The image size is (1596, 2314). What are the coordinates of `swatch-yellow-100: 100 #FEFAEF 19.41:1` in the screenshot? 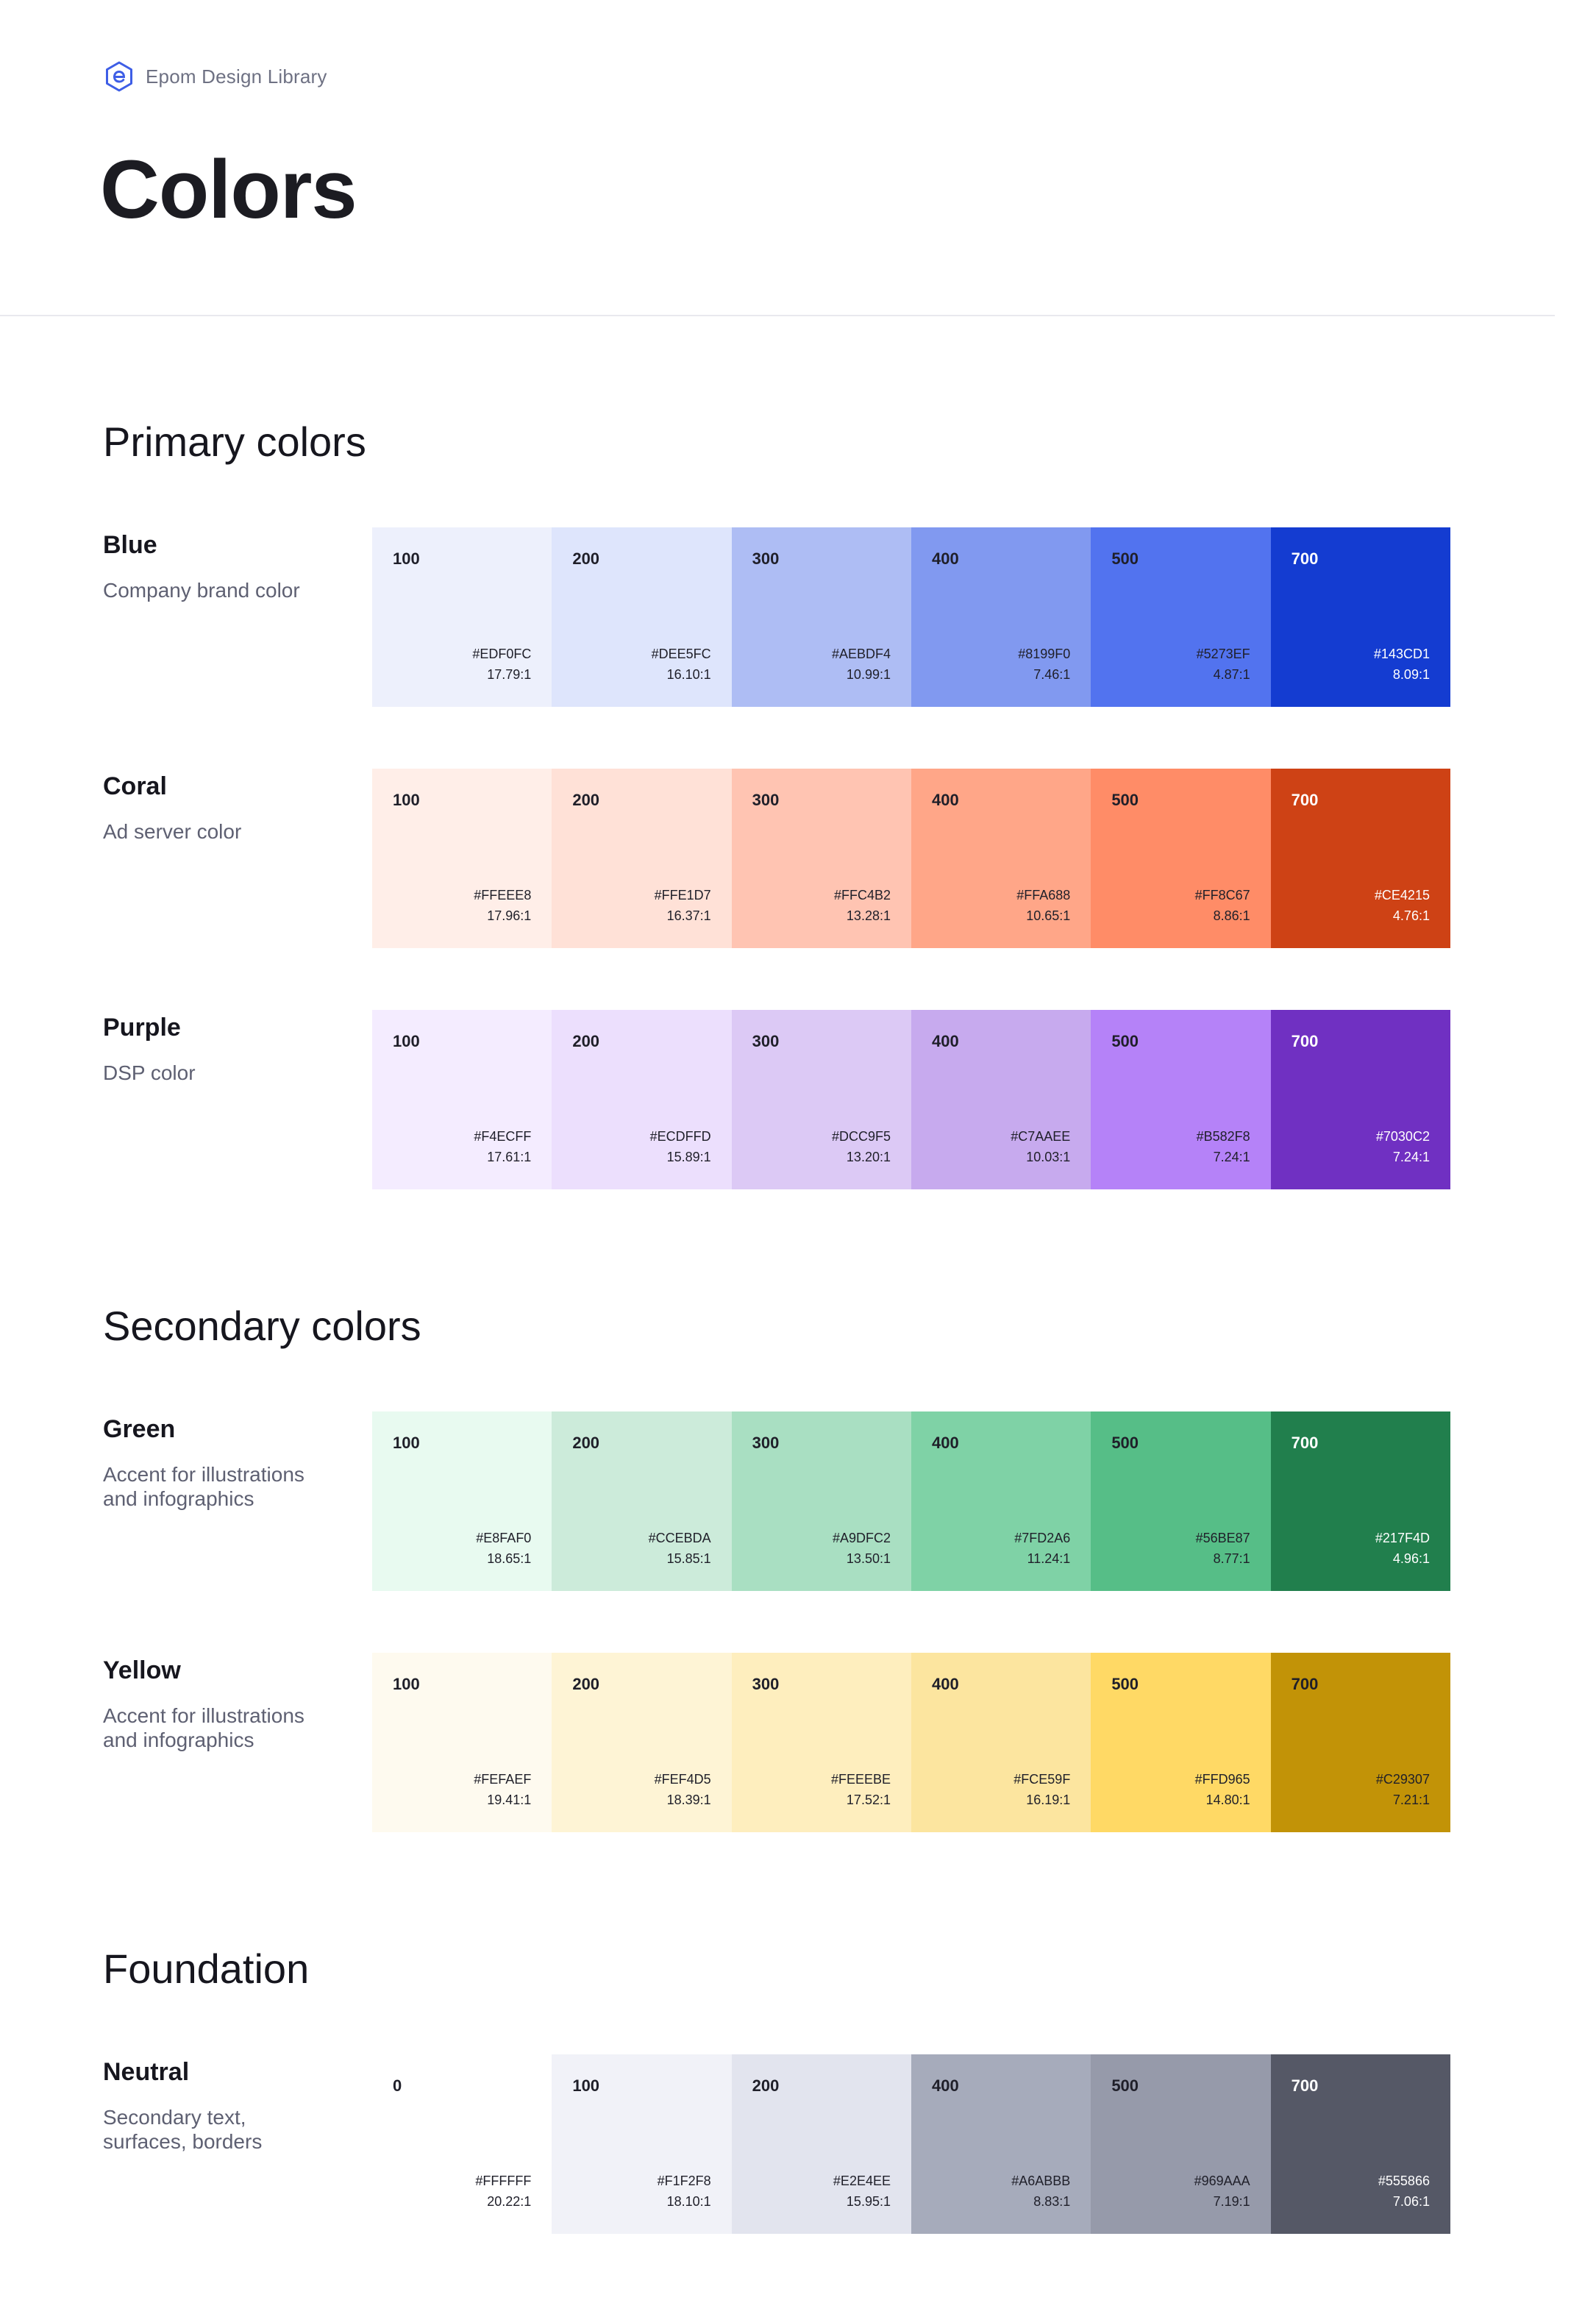 It's located at (462, 1742).